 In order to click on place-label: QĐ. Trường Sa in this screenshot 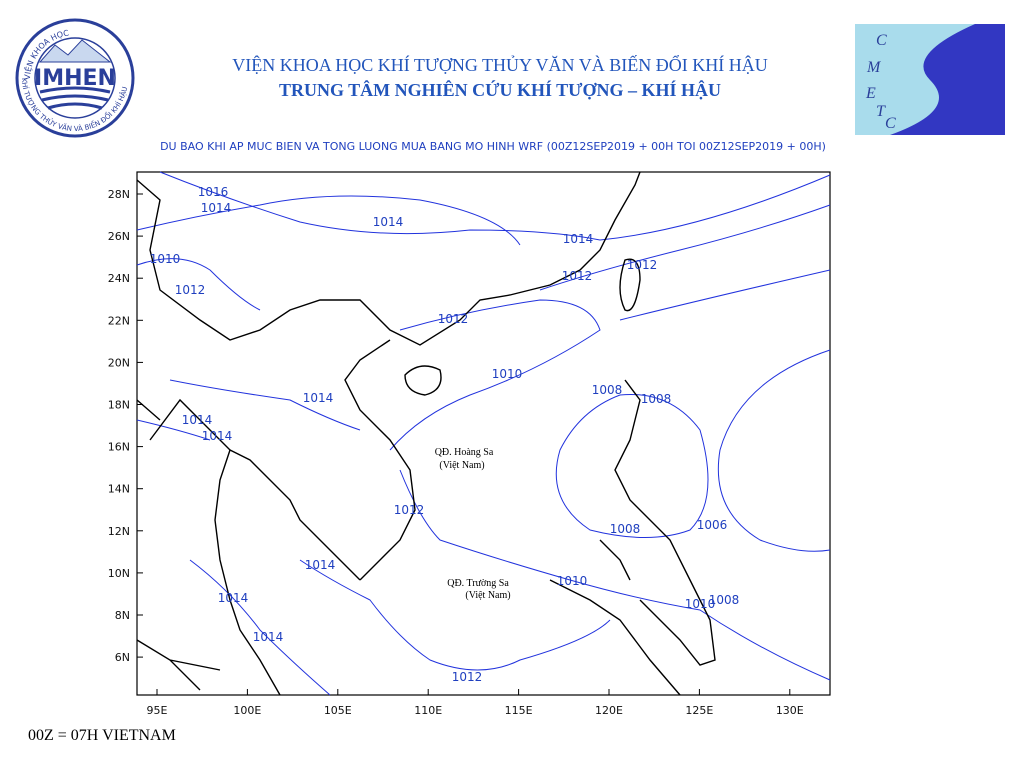, I will do `click(478, 583)`.